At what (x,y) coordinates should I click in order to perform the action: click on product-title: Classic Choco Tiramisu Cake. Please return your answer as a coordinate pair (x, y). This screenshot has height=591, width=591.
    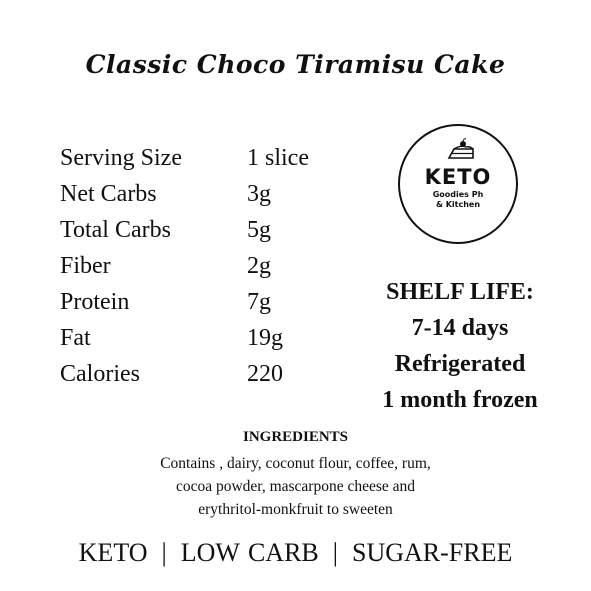
    Looking at the image, I should click on (295, 64).